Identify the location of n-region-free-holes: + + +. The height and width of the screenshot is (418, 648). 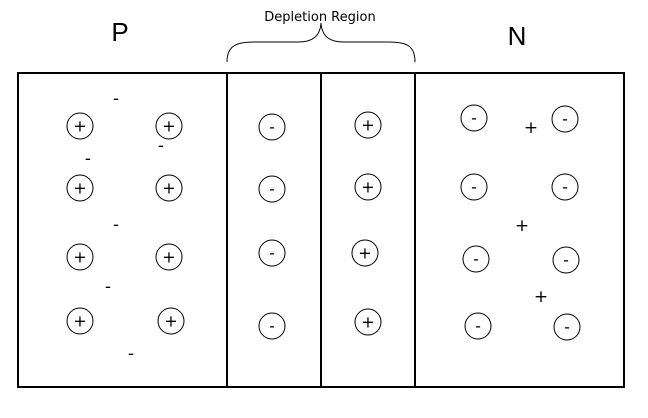
(531, 212).